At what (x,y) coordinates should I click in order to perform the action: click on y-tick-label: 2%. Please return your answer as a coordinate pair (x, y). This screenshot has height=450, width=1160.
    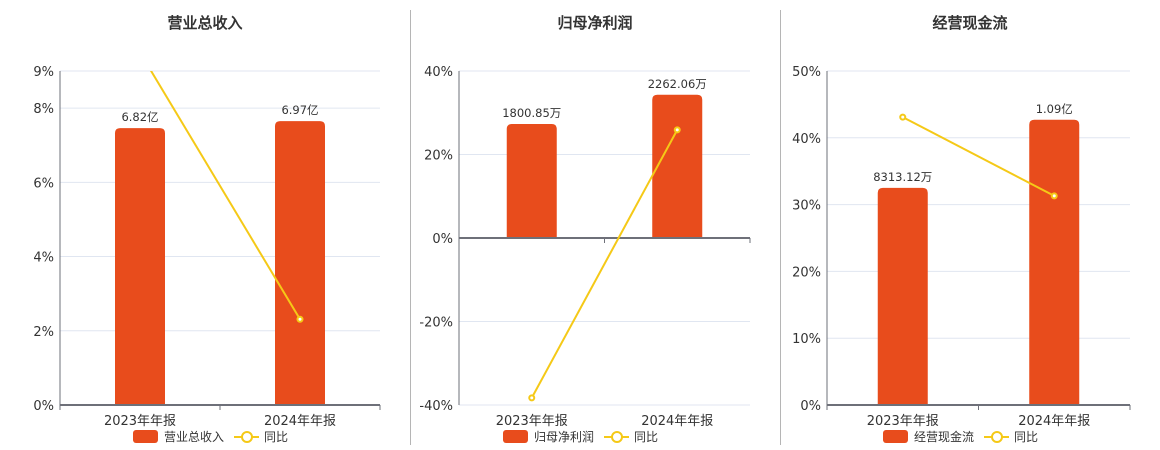
    Looking at the image, I should click on (43, 332).